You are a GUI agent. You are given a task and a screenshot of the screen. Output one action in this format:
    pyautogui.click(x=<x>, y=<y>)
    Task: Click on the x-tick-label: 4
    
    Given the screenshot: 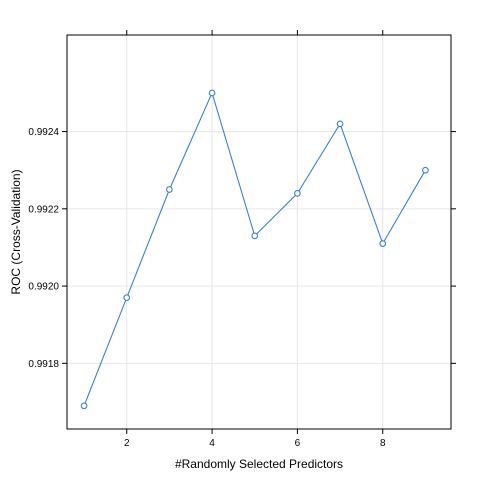 What is the action you would take?
    pyautogui.click(x=212, y=443)
    